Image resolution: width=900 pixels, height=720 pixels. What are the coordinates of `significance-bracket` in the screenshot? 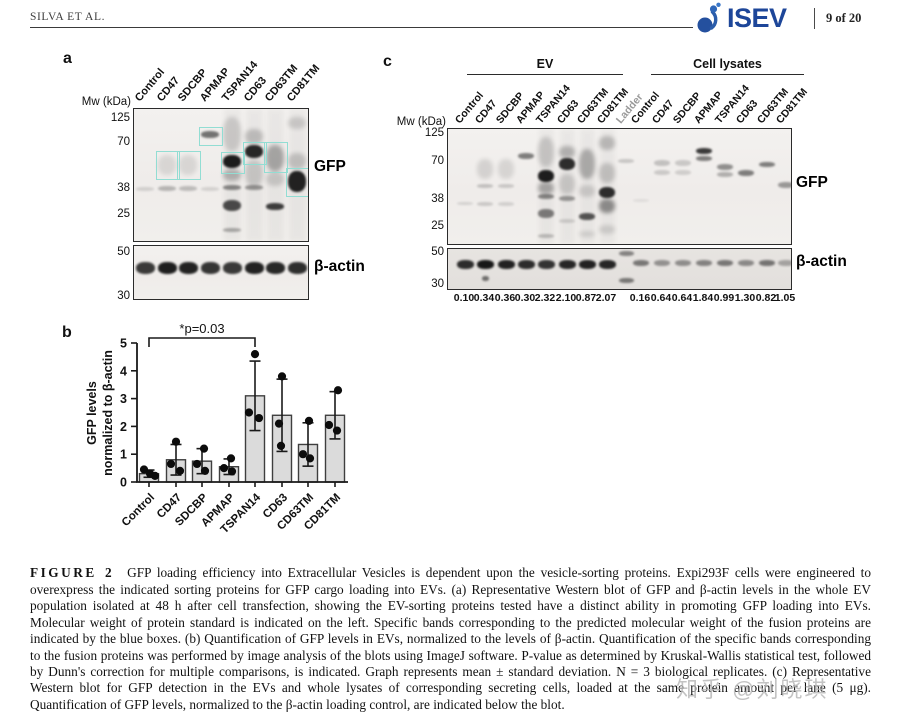 It's located at (202, 342).